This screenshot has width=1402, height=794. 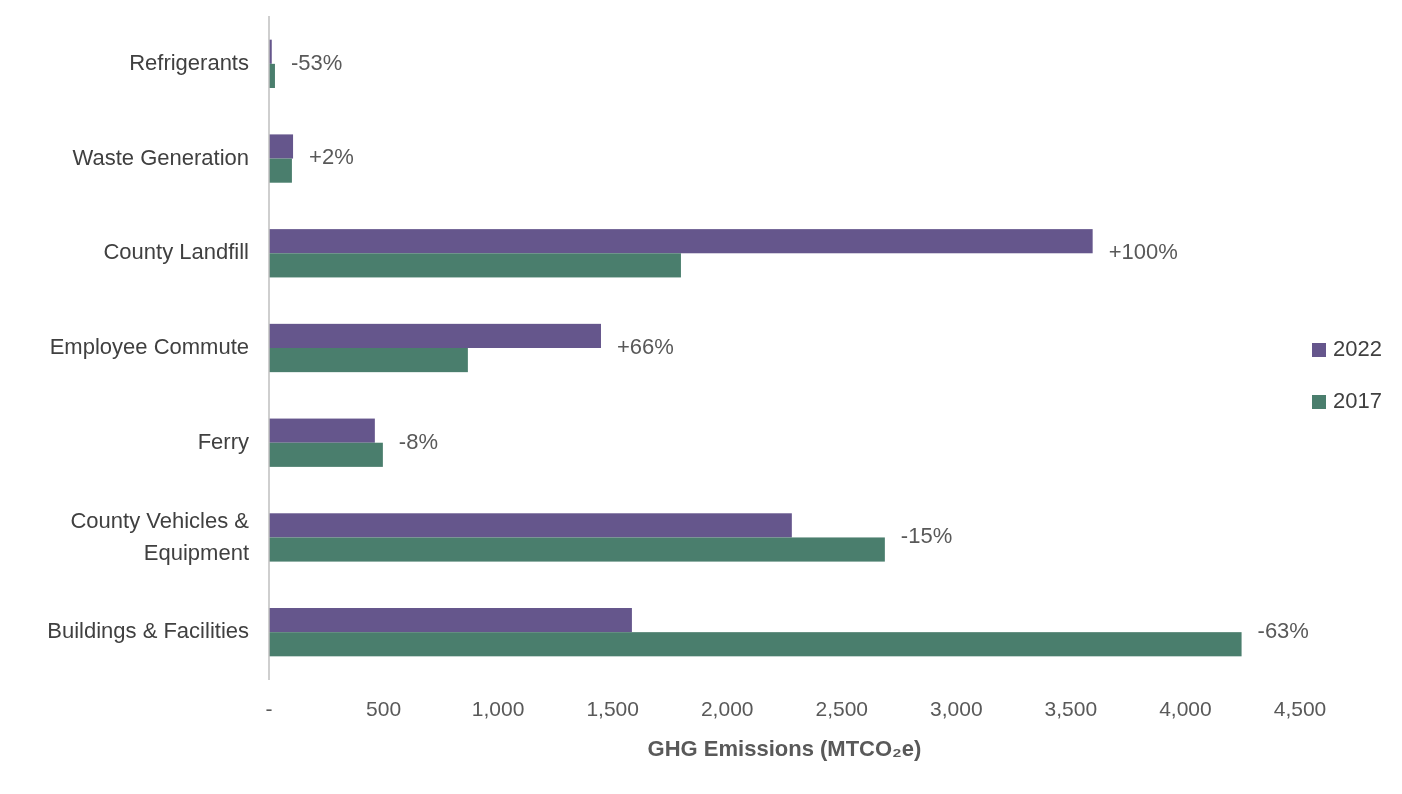 I want to click on y-tick-label: Refrigerants, so click(x=189, y=62).